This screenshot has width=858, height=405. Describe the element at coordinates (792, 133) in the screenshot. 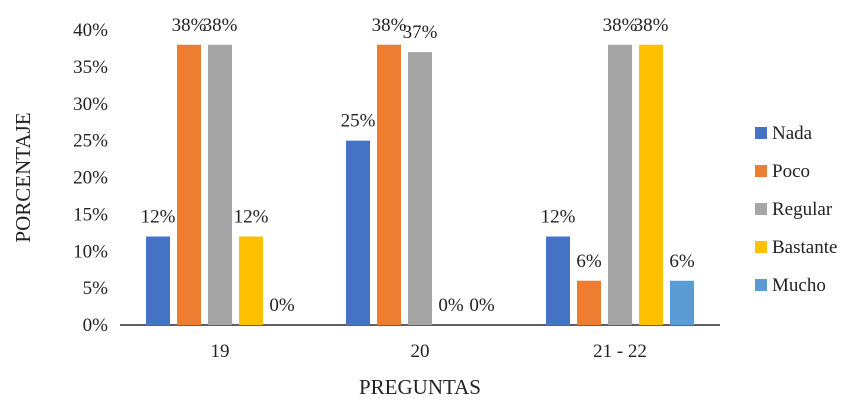

I see `legend-label: Nada` at that location.